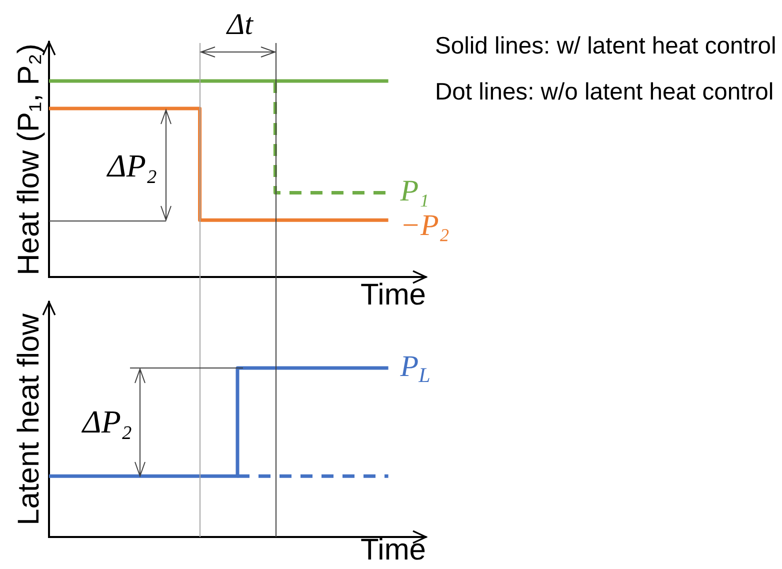 The image size is (782, 569). Describe the element at coordinates (29, 160) in the screenshot. I see `y-axis-title: Heat flow (P₁, P₂)` at that location.